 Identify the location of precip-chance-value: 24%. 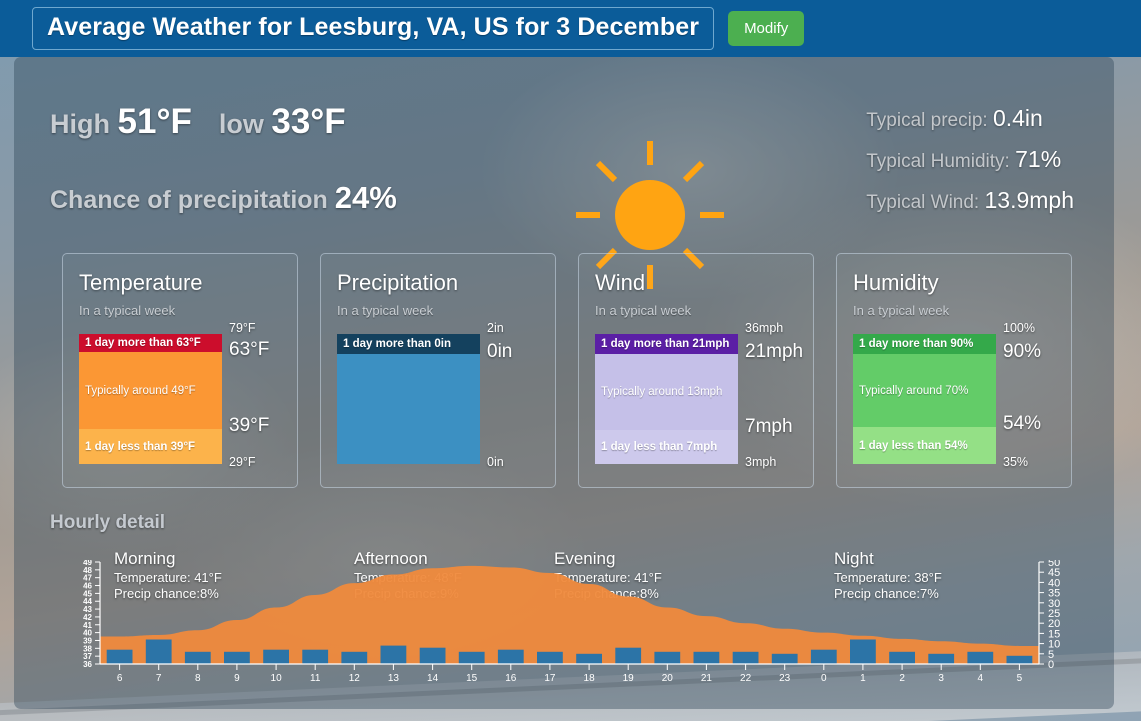
(365, 197).